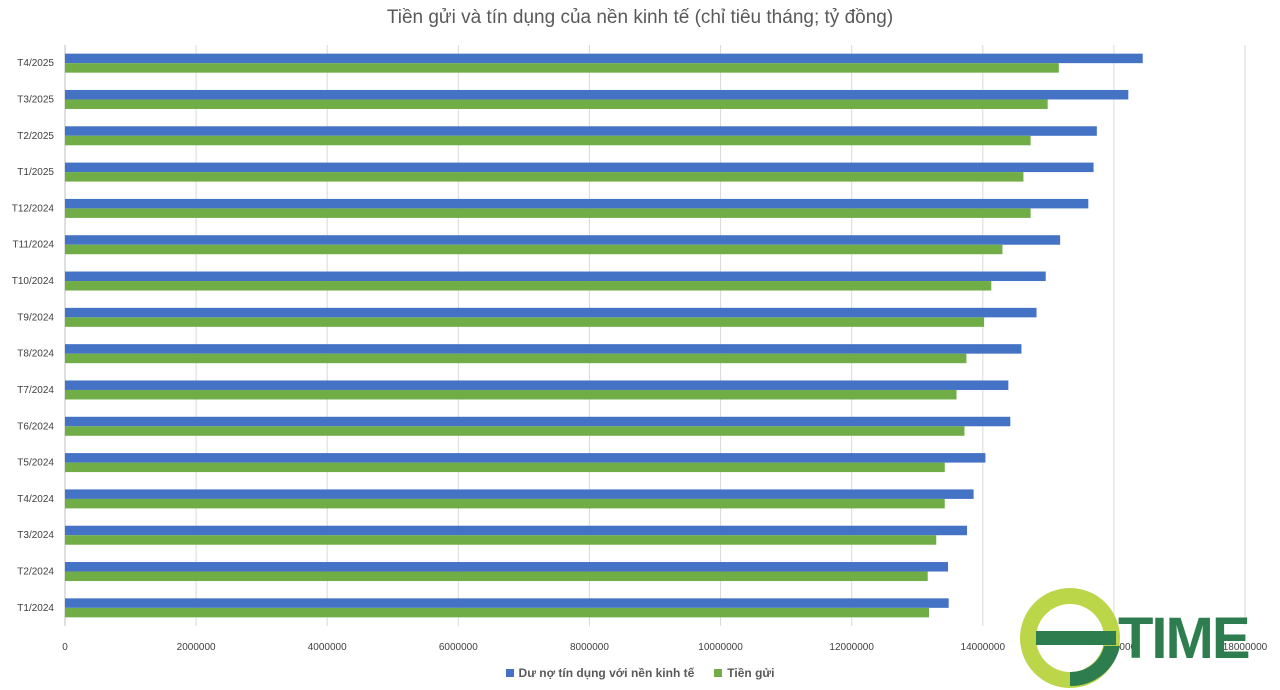 This screenshot has height=690, width=1280. I want to click on legend-label-credit: Dư nợ tín dụng với nền kinh tế, so click(606, 673).